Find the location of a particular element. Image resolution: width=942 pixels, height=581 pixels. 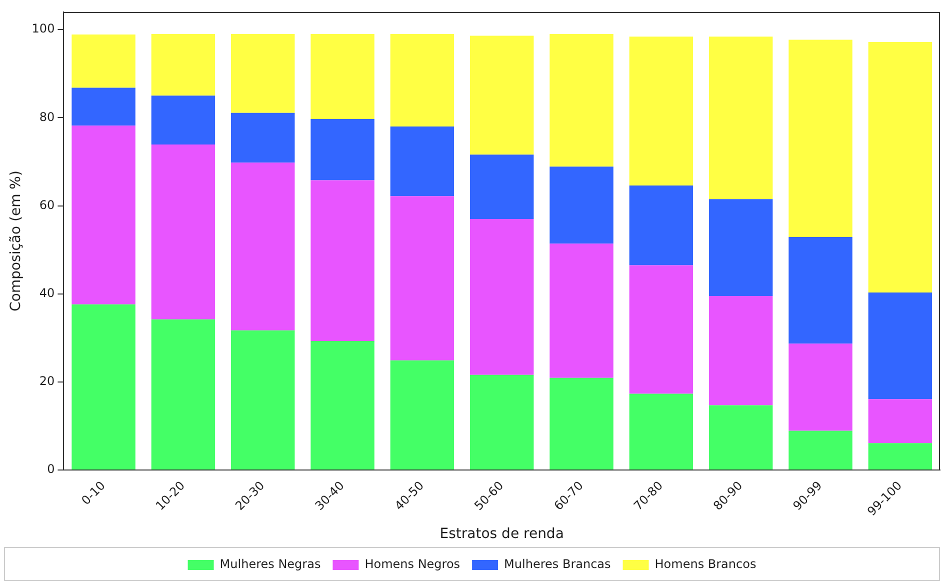

y-tick-label: 100 is located at coordinates (43, 29).